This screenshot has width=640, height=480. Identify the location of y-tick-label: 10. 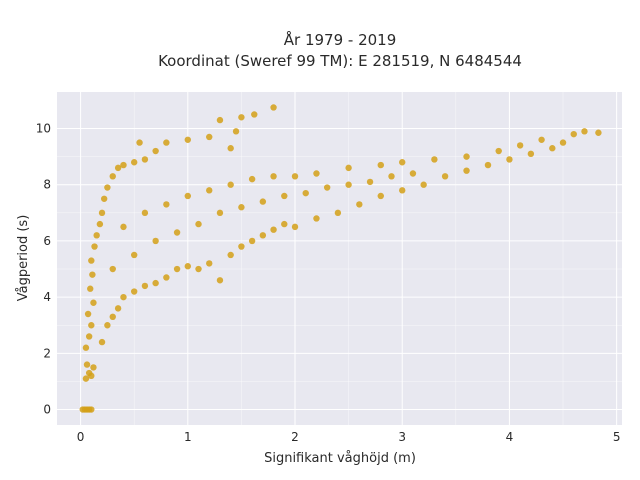
(43, 129).